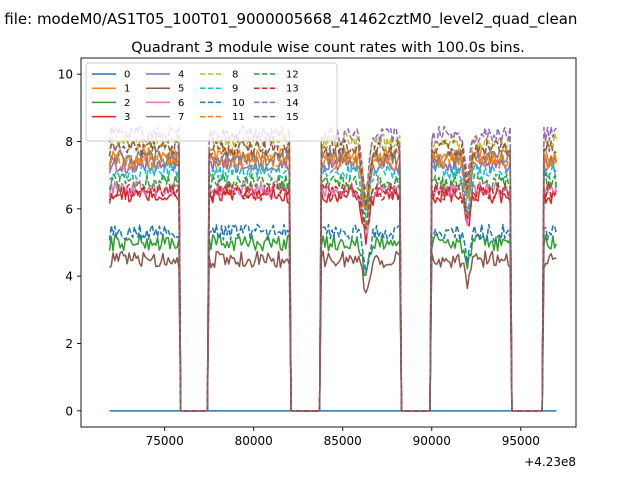 This screenshot has height=480, width=640. What do you see at coordinates (238, 117) in the screenshot?
I see `legend-label-11: 11` at bounding box center [238, 117].